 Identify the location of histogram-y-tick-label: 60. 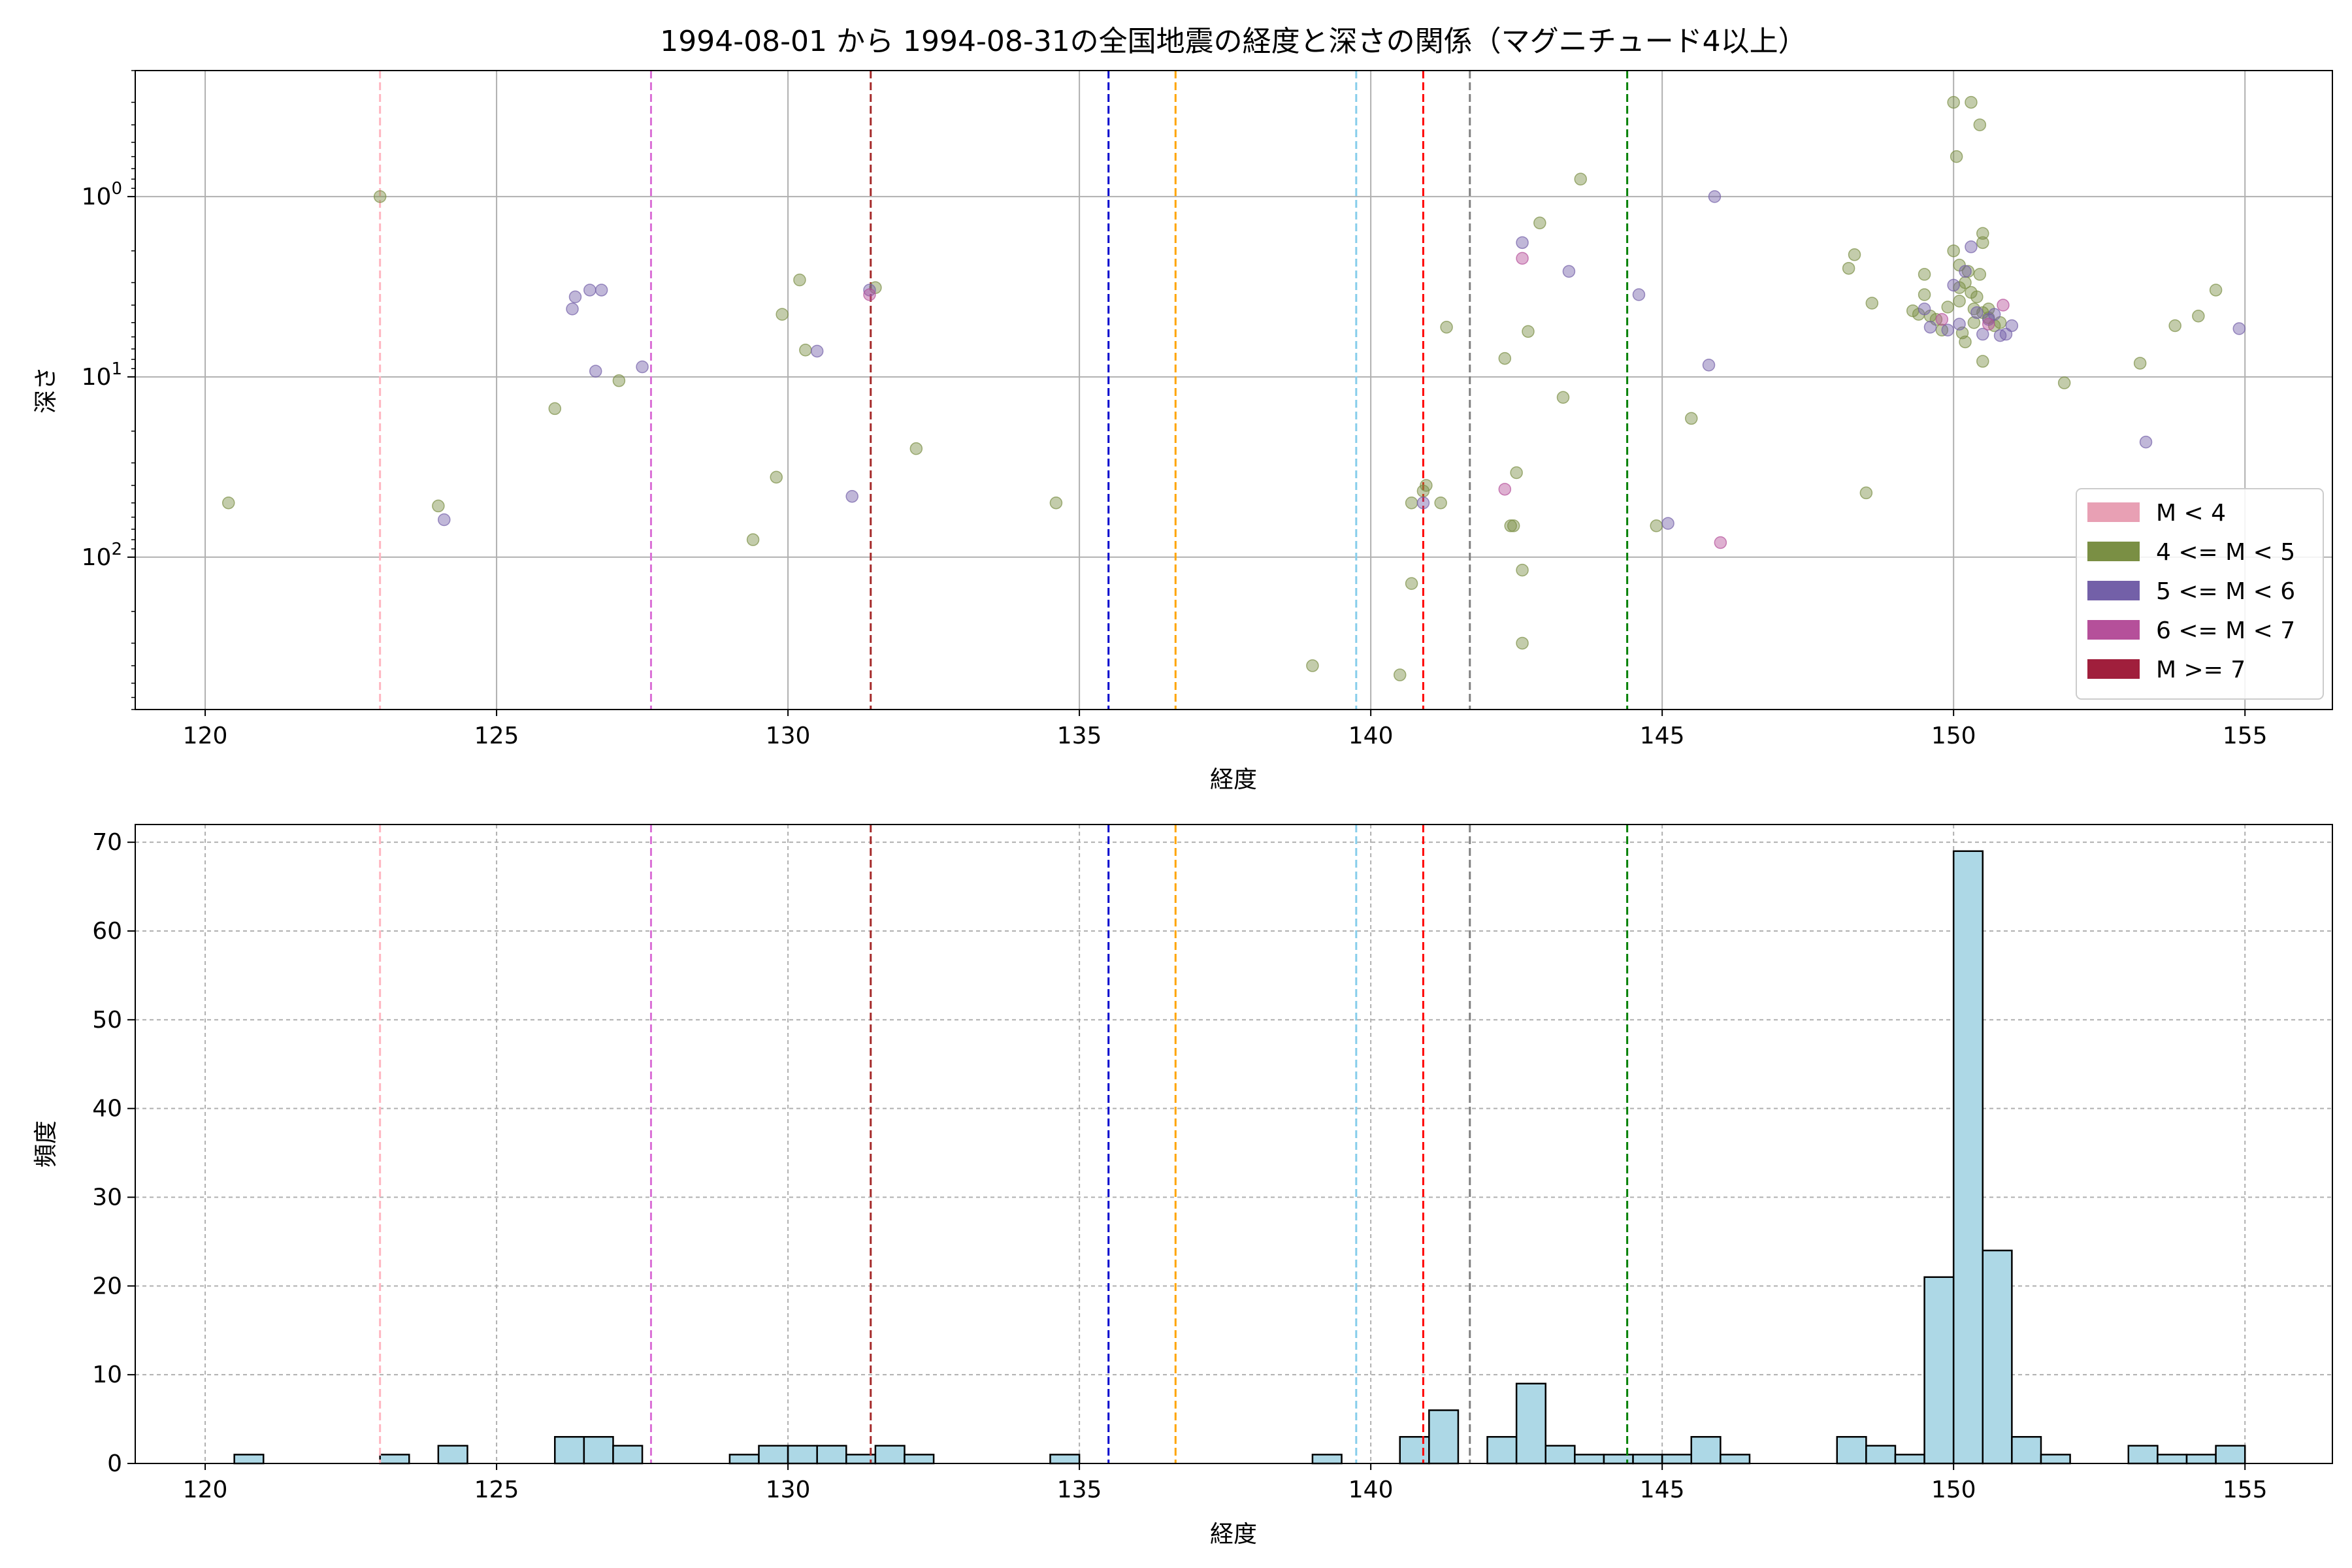
(107, 931).